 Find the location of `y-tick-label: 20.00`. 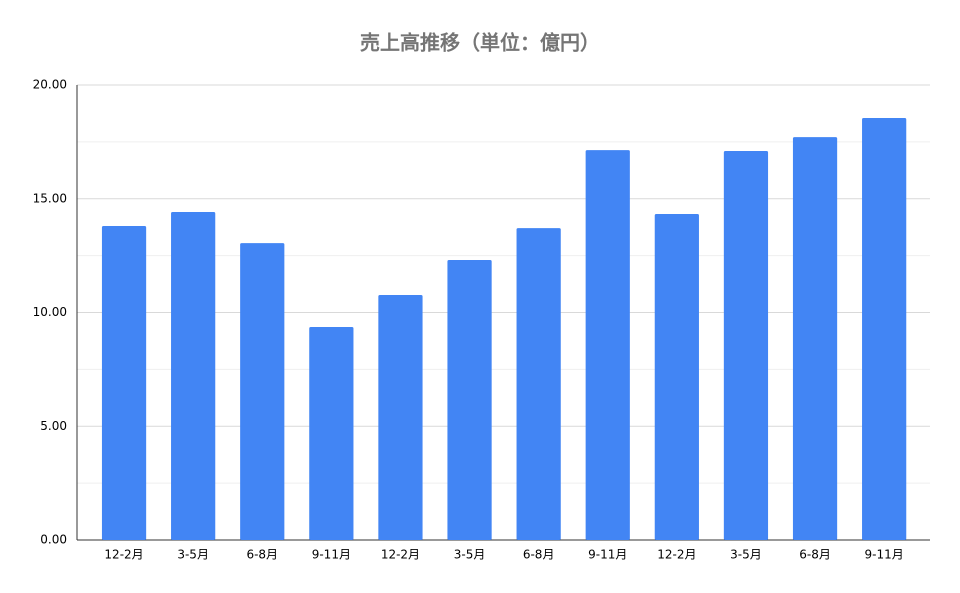

y-tick-label: 20.00 is located at coordinates (50, 85).